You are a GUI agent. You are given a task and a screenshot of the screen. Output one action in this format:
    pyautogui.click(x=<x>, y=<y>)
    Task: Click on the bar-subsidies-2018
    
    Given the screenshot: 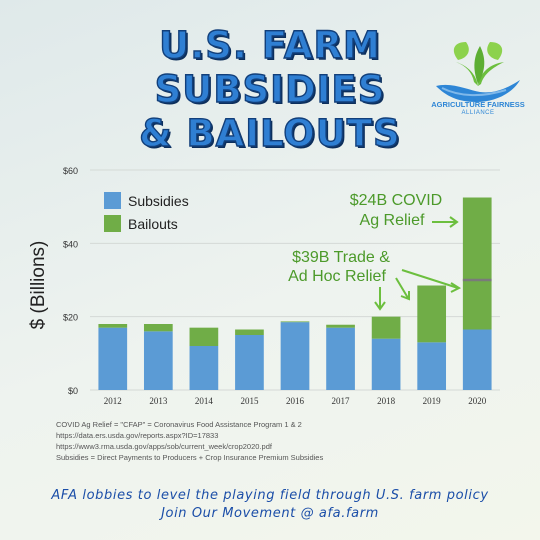 What is the action you would take?
    pyautogui.click(x=386, y=364)
    